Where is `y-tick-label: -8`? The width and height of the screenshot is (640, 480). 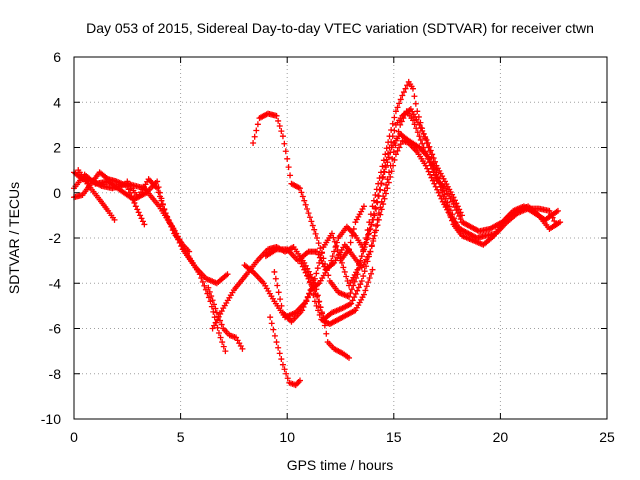 y-tick-label: -8 is located at coordinates (55, 374).